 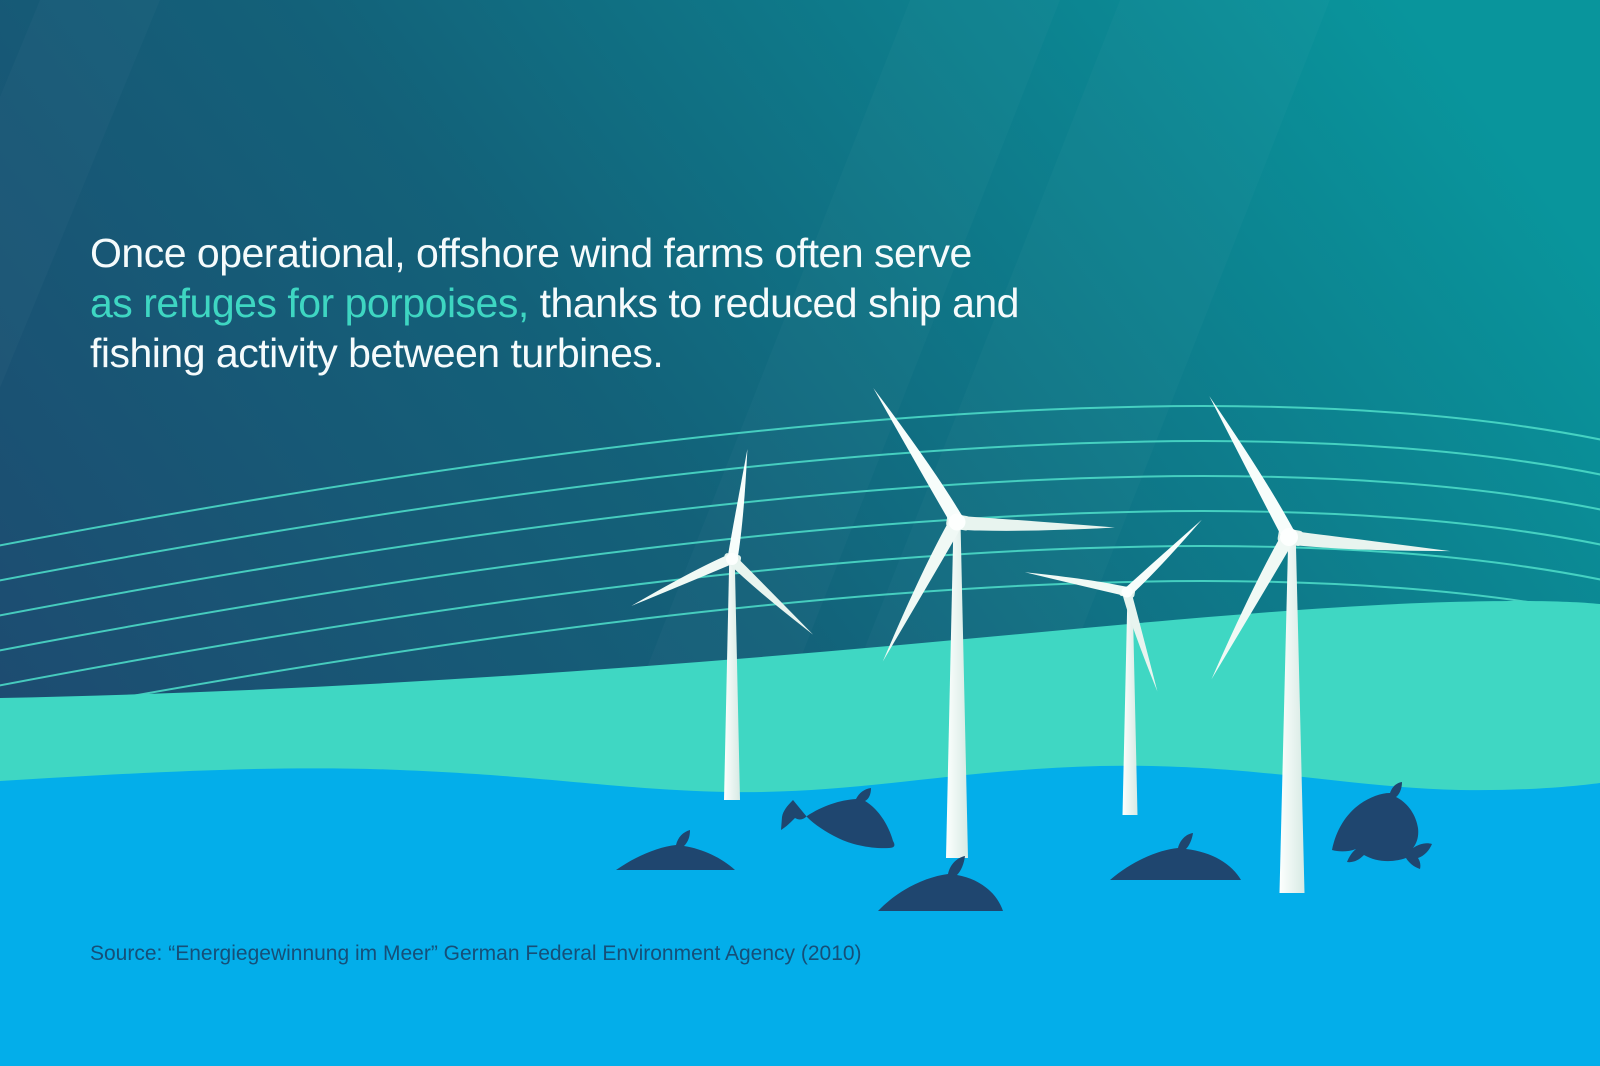 What do you see at coordinates (665, 353) in the screenshot?
I see `headline-line-3: fishing activity between turbines.` at bounding box center [665, 353].